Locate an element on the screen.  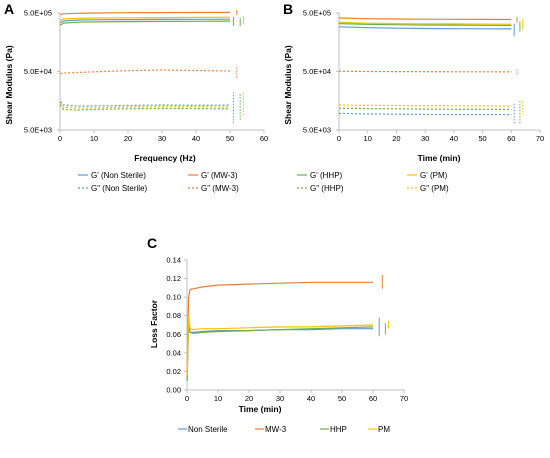
legend-label: G" (HHP) is located at coordinates (327, 188).